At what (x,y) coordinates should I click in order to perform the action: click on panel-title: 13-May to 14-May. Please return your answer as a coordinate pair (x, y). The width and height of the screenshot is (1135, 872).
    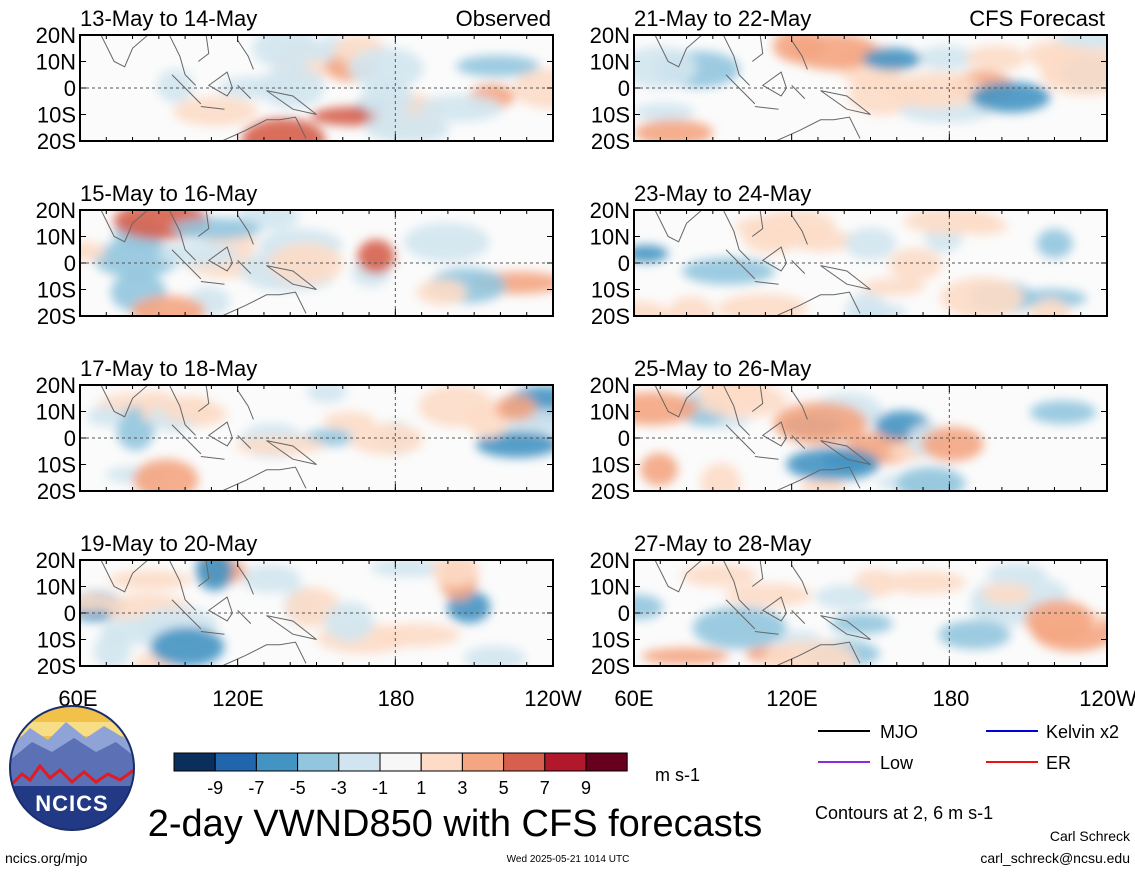
    Looking at the image, I should click on (168, 18).